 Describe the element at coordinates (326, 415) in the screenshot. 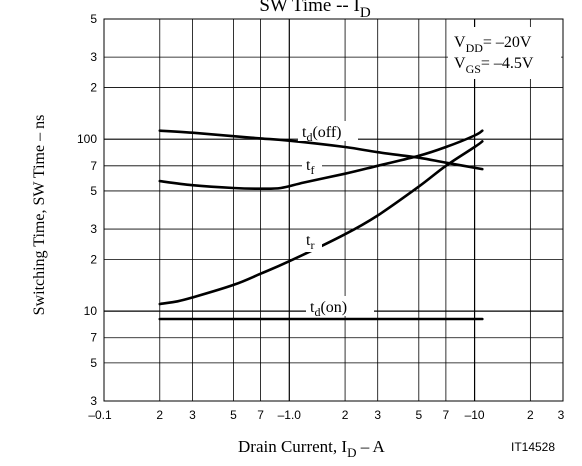

I see `x-tick-labels: –0.1 2 3 5 7 –1.0 2 3 5 7 –10 2 3` at that location.